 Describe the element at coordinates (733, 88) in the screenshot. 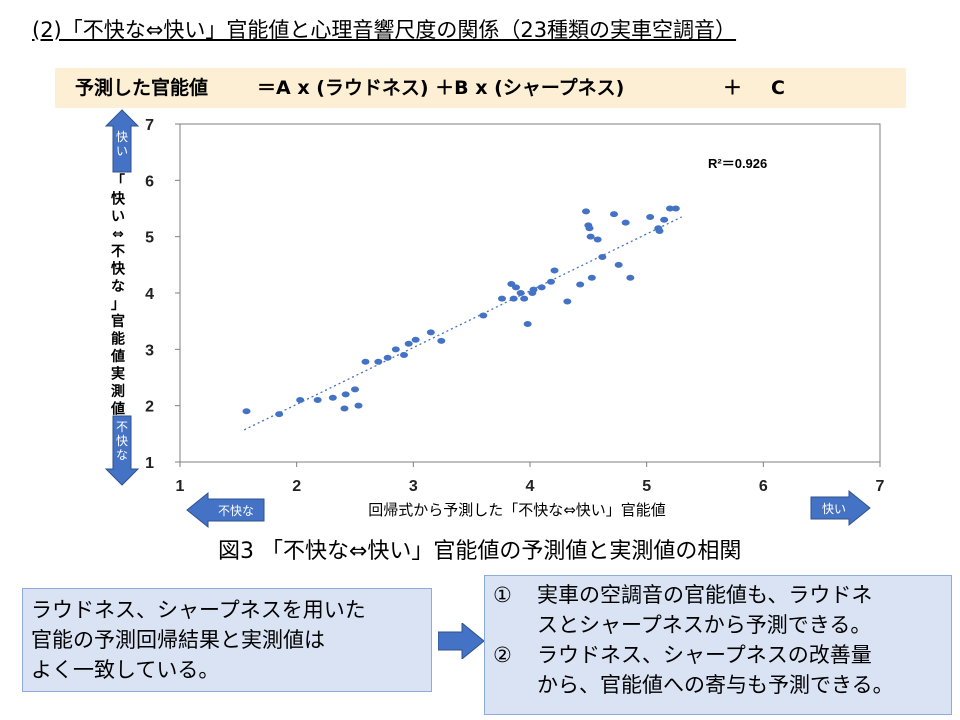

I see `formula-plus: ＋` at that location.